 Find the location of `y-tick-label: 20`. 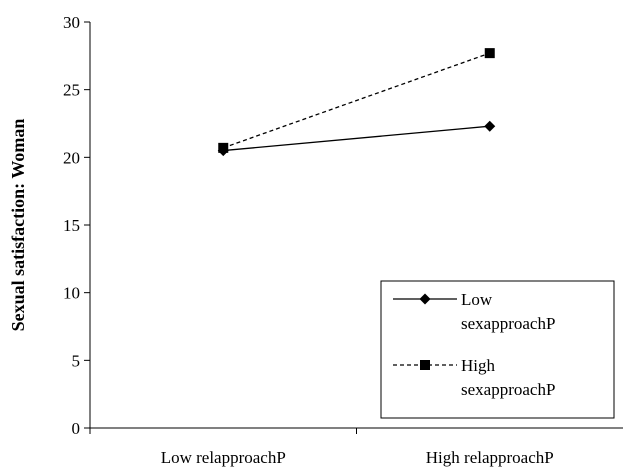

y-tick-label: 20 is located at coordinates (71, 157).